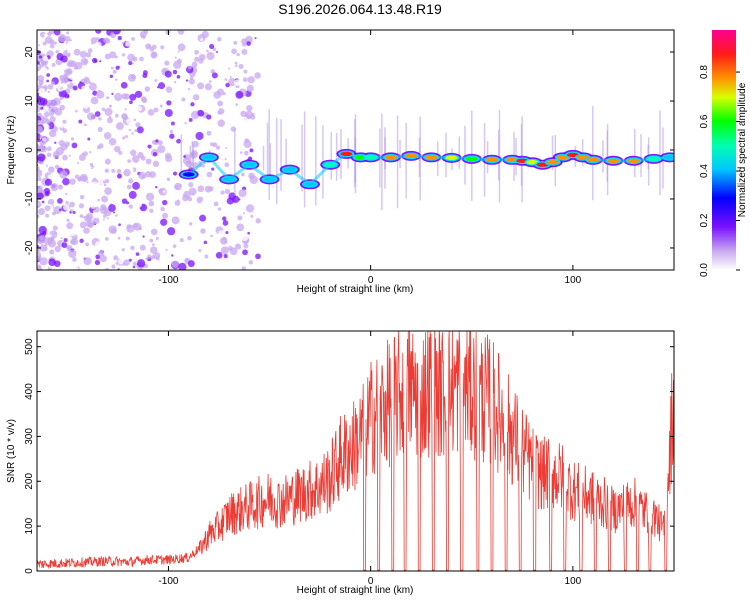 Image resolution: width=750 pixels, height=600 pixels. What do you see at coordinates (704, 270) in the screenshot?
I see `colorbar-tick-label: 0.0` at bounding box center [704, 270].